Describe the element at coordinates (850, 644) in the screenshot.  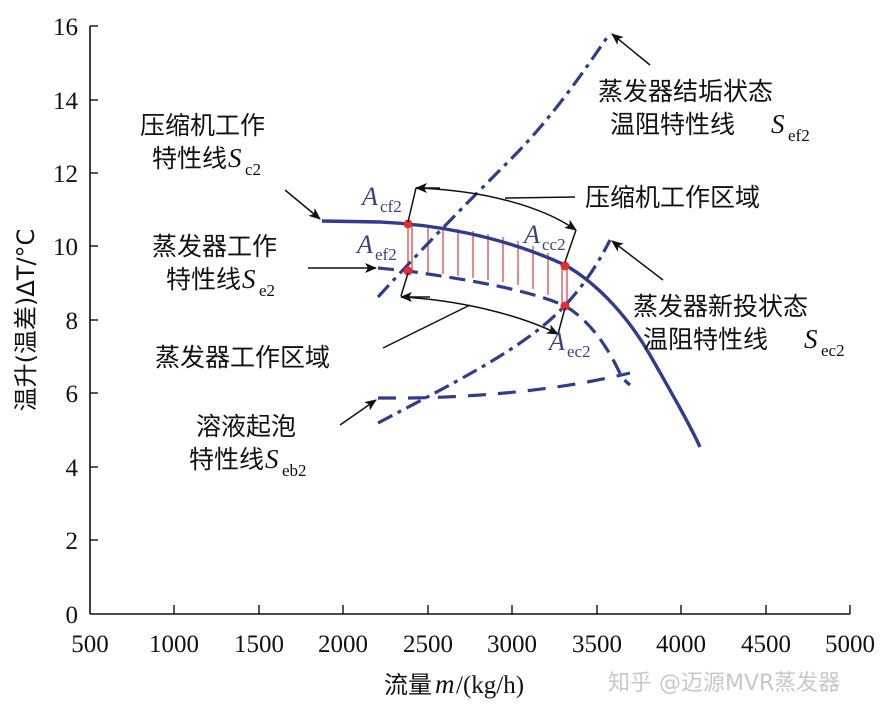
I see `x-tick-5000: 5000` at that location.